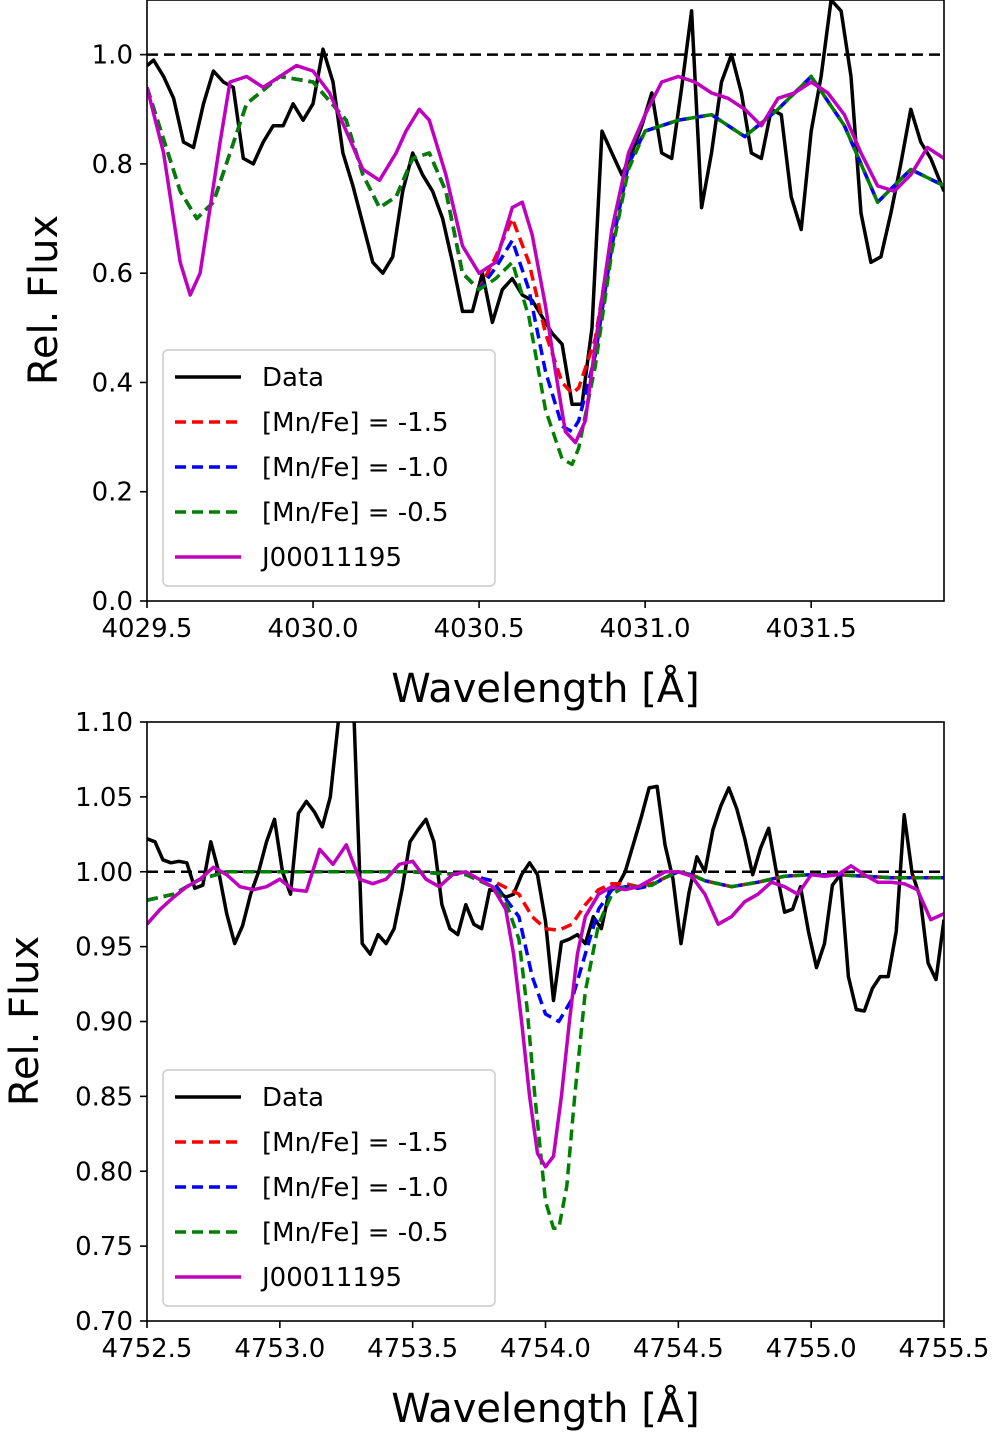  What do you see at coordinates (104, 873) in the screenshot?
I see `y-tick-label: 1.00` at bounding box center [104, 873].